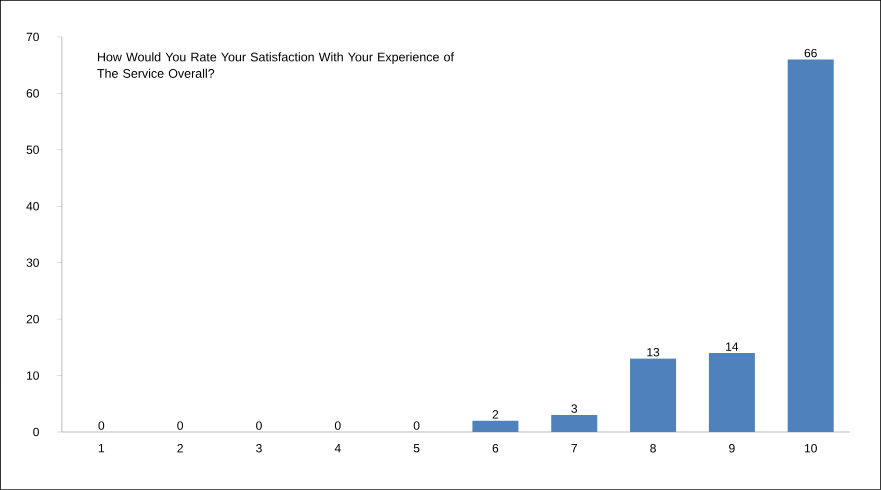  I want to click on y-tick-label: 60, so click(32, 93).